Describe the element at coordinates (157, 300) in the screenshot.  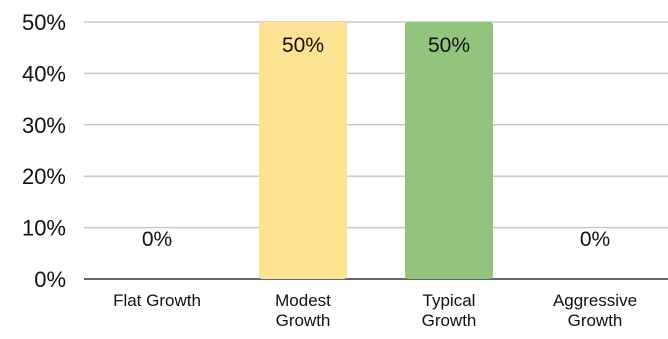
I see `x-tick-label: Flat Growth` at that location.